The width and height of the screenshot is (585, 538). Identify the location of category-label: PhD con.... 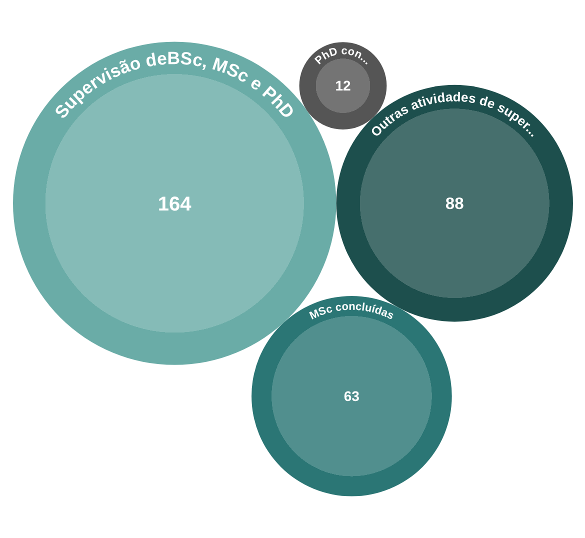
(343, 56).